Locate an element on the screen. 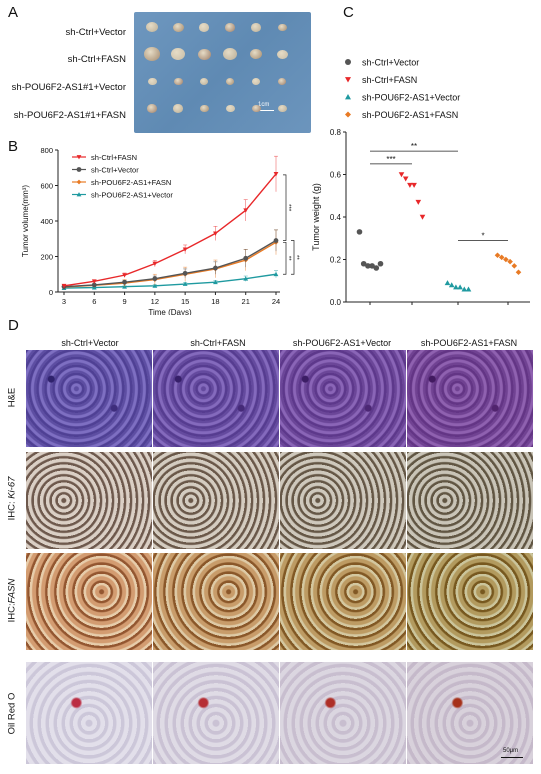 Image resolution: width=541 pixels, height=774 pixels. y-tick-label: 0.0 is located at coordinates (336, 302).